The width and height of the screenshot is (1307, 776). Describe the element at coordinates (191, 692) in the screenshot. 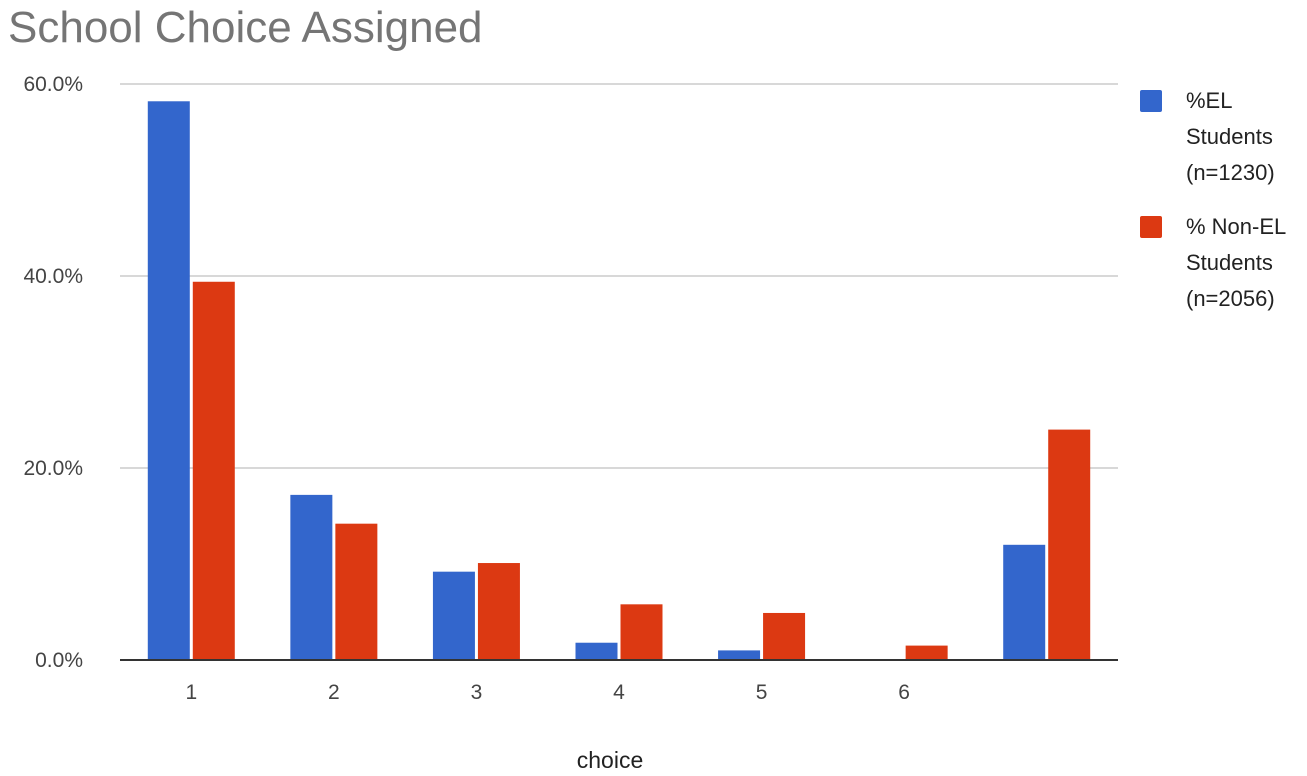

I see `x-tick-label: 1` at that location.